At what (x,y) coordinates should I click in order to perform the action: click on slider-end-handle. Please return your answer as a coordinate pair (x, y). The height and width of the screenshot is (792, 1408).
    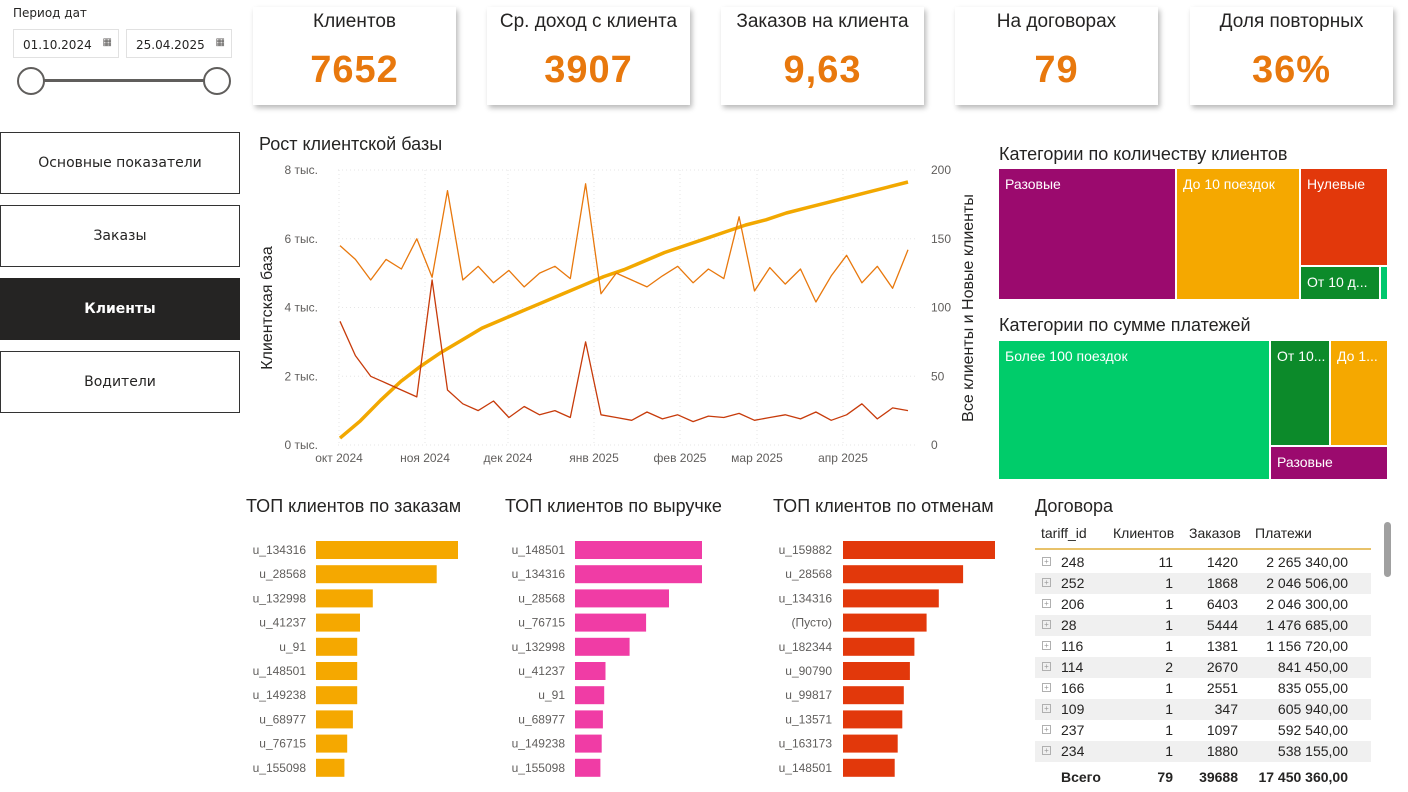
    Looking at the image, I should click on (217, 81).